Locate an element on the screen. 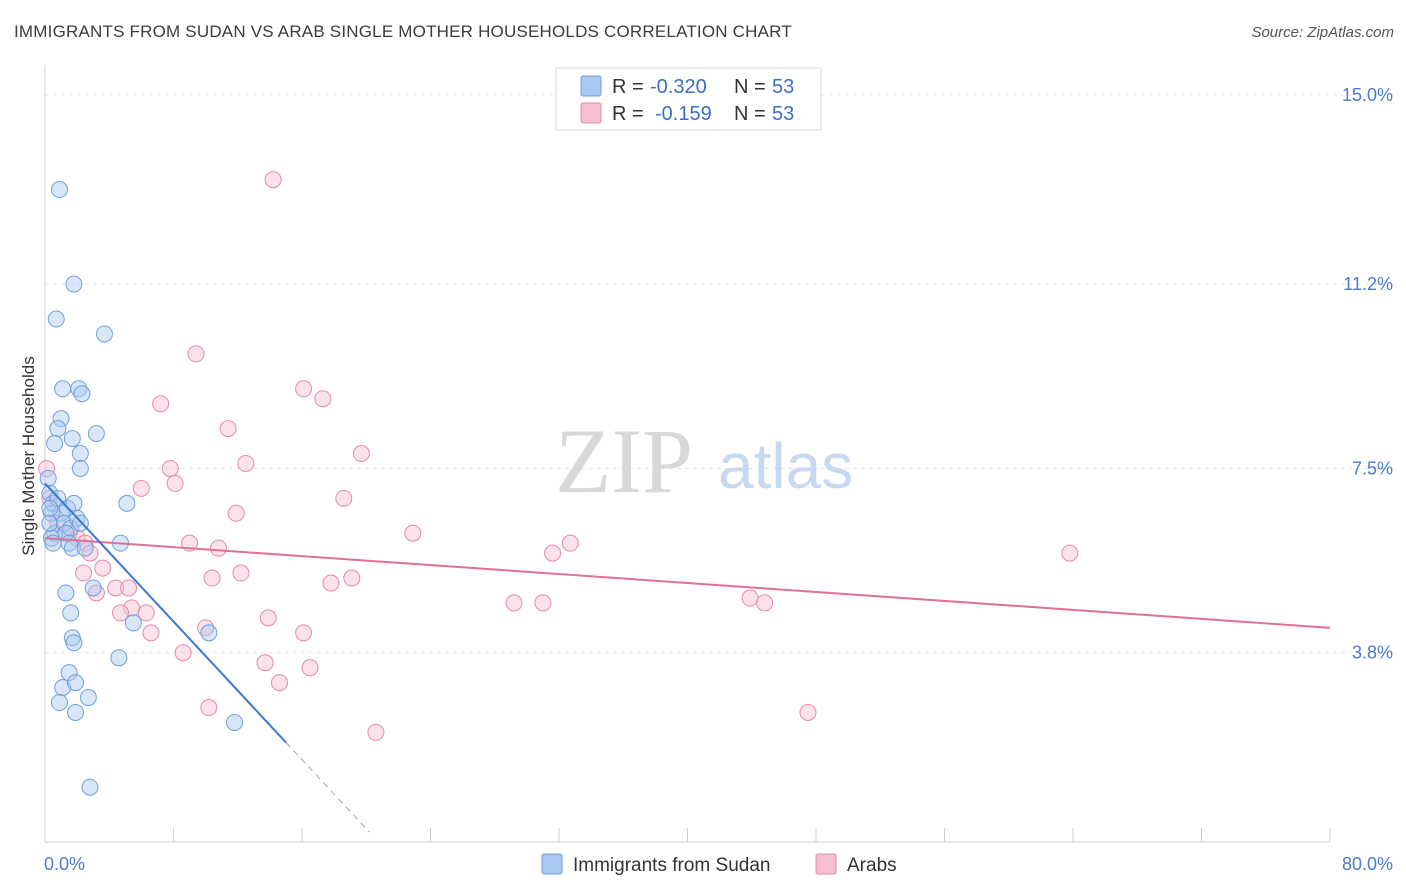  legend-r-label-2: R = is located at coordinates (628, 114).